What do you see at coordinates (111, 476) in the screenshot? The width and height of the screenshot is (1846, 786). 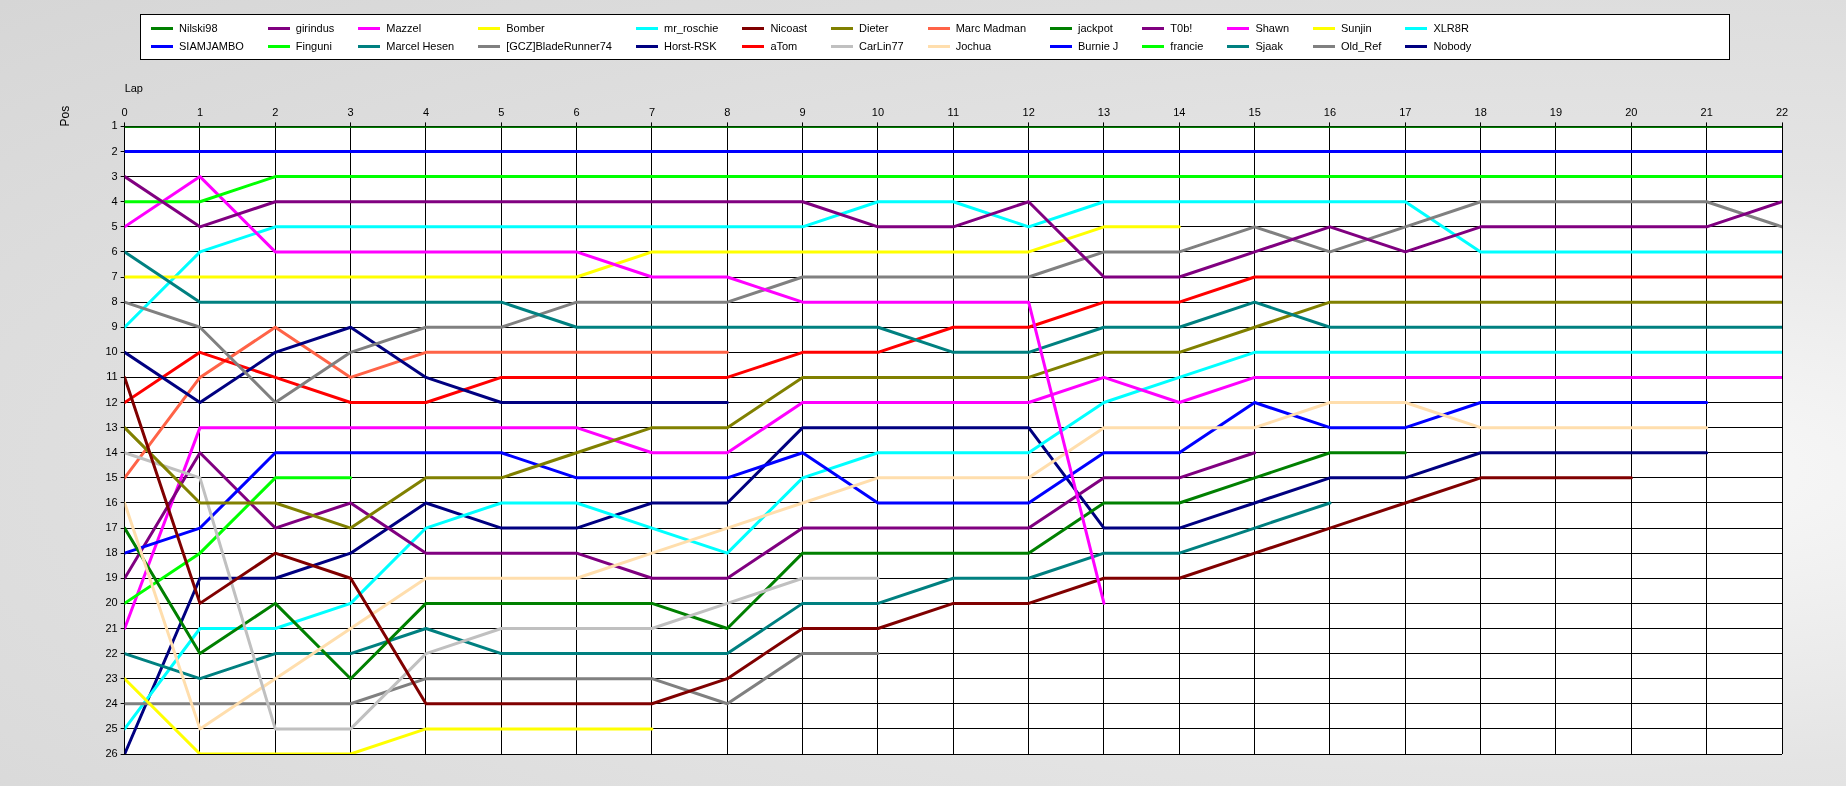 I see `y-tick-label: 15` at bounding box center [111, 476].